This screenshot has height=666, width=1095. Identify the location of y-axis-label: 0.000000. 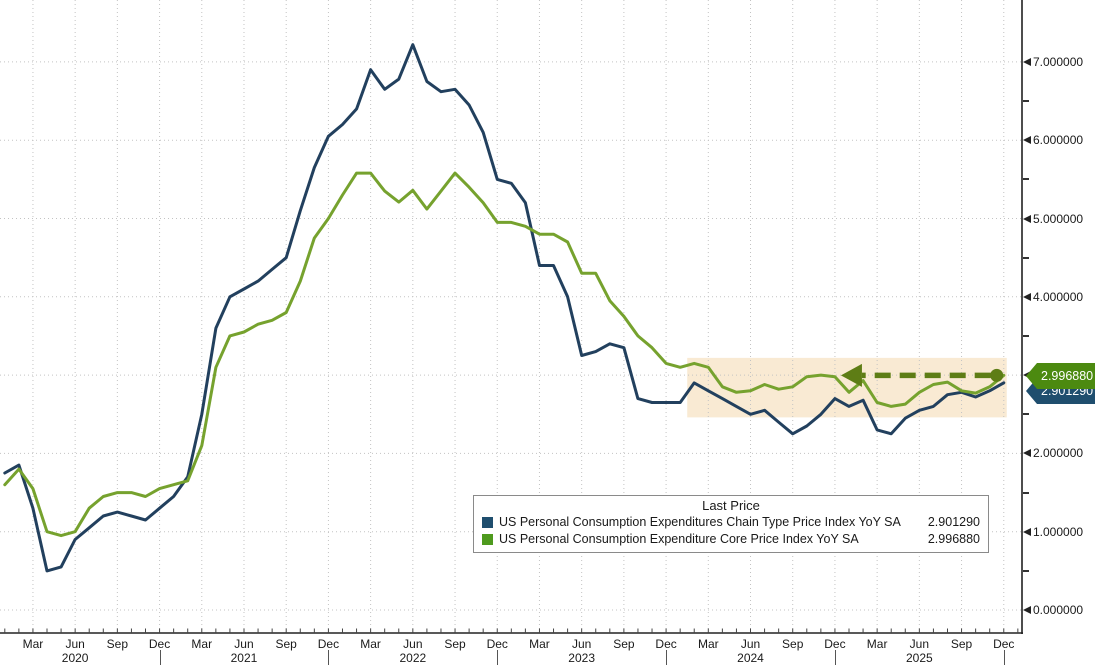
(1058, 610).